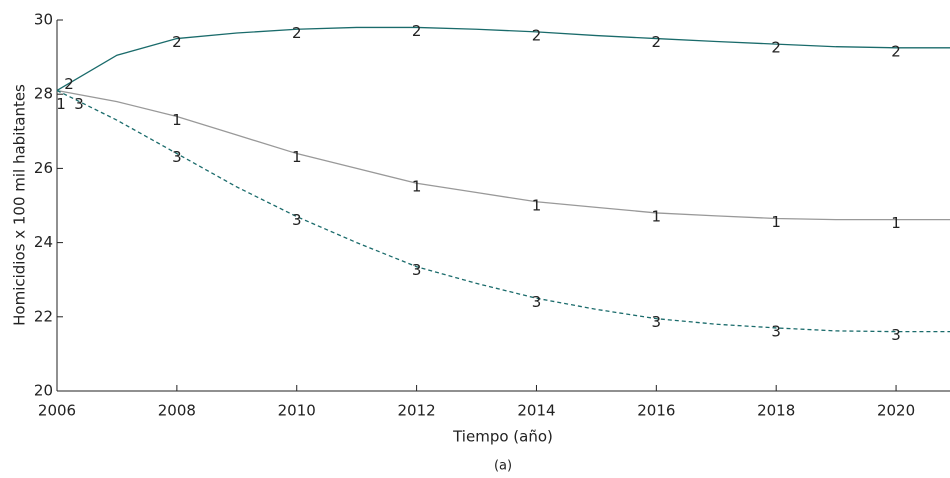 This screenshot has width=950, height=478. What do you see at coordinates (297, 411) in the screenshot?
I see `x-tick-label: 2010` at bounding box center [297, 411].